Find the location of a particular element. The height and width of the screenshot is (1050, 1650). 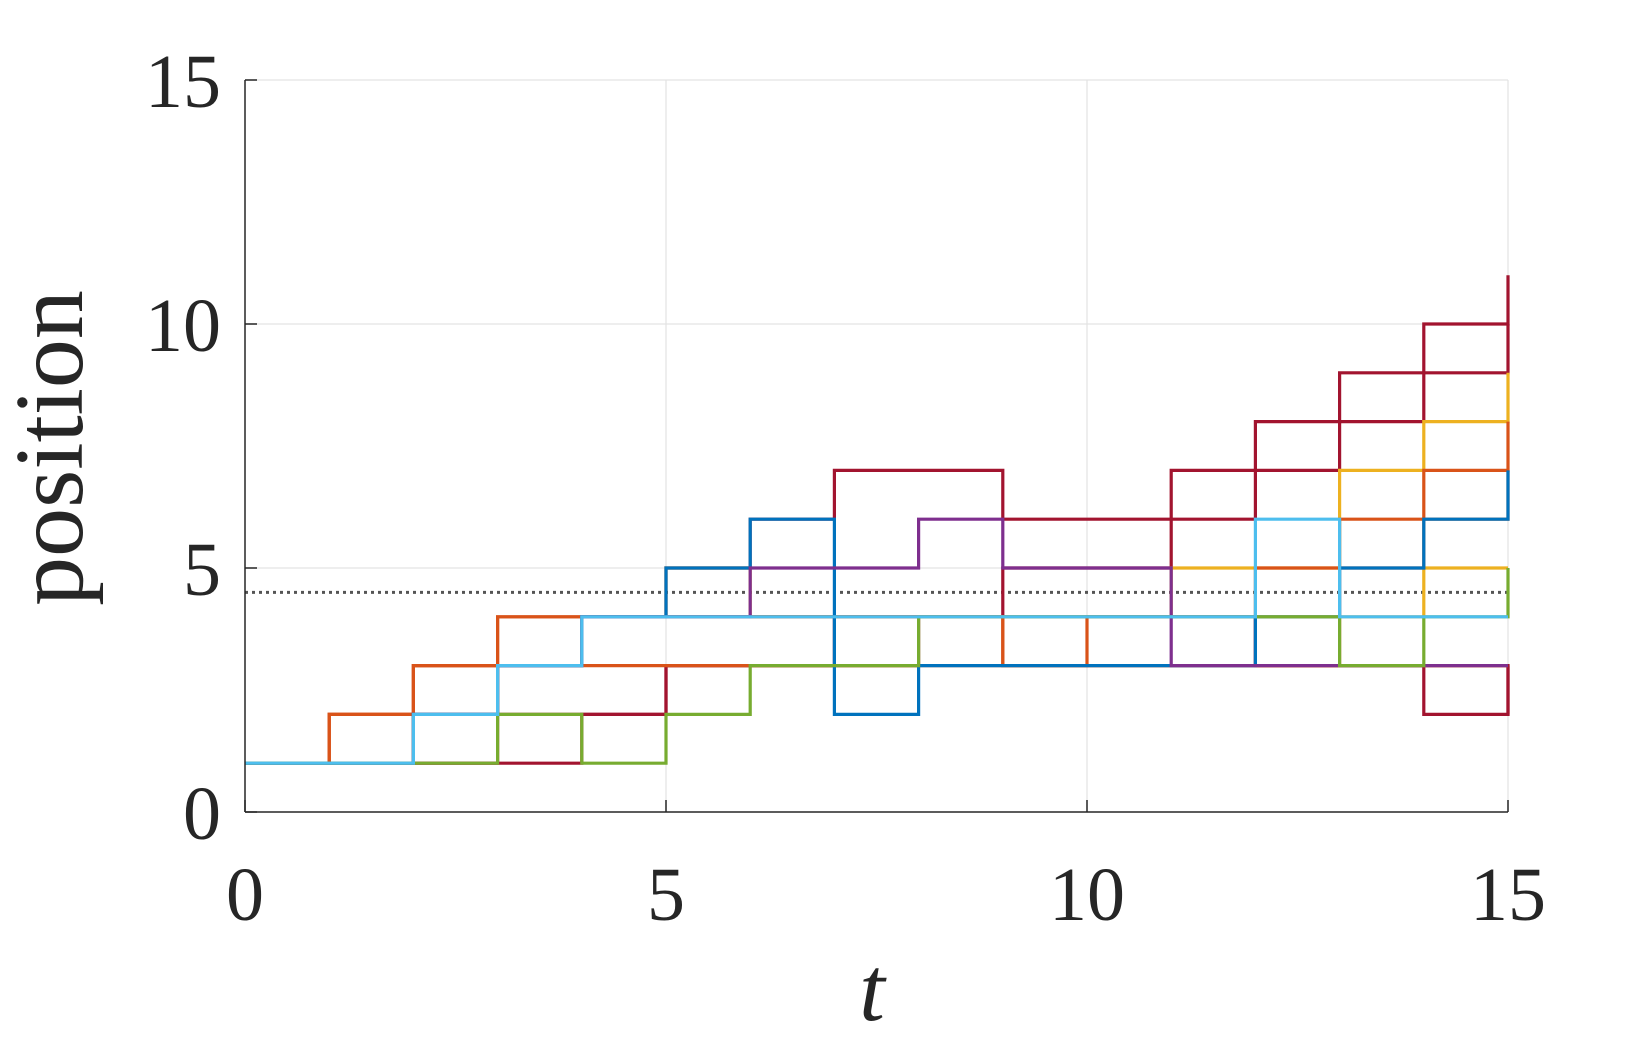

x-tick-label: 10 is located at coordinates (1087, 895).